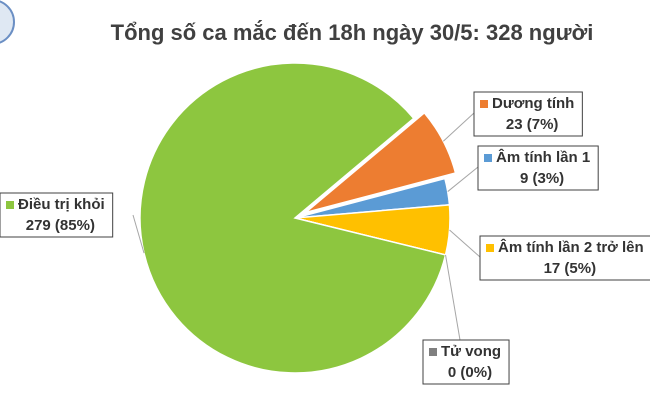  Describe the element at coordinates (61, 204) in the screenshot. I see `label-name: Điều trị khỏi` at that location.